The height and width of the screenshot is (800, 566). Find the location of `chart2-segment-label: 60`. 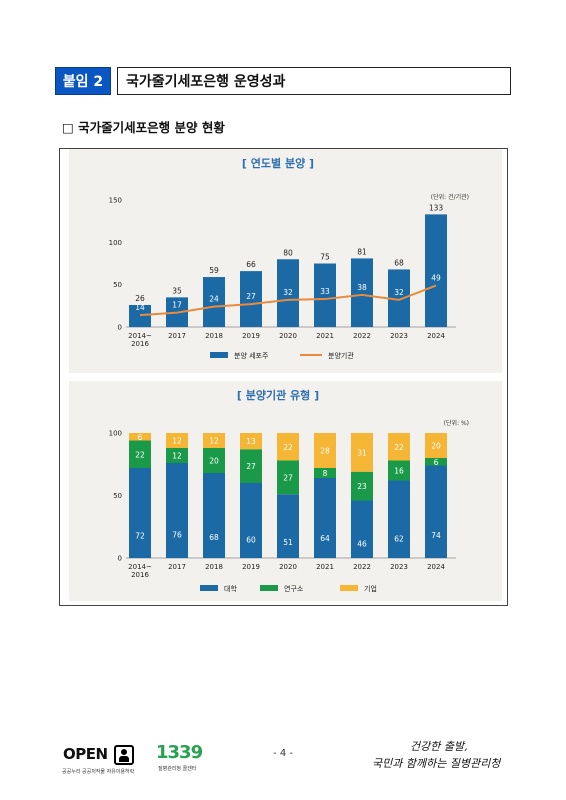

chart2-segment-label: 60 is located at coordinates (251, 539).